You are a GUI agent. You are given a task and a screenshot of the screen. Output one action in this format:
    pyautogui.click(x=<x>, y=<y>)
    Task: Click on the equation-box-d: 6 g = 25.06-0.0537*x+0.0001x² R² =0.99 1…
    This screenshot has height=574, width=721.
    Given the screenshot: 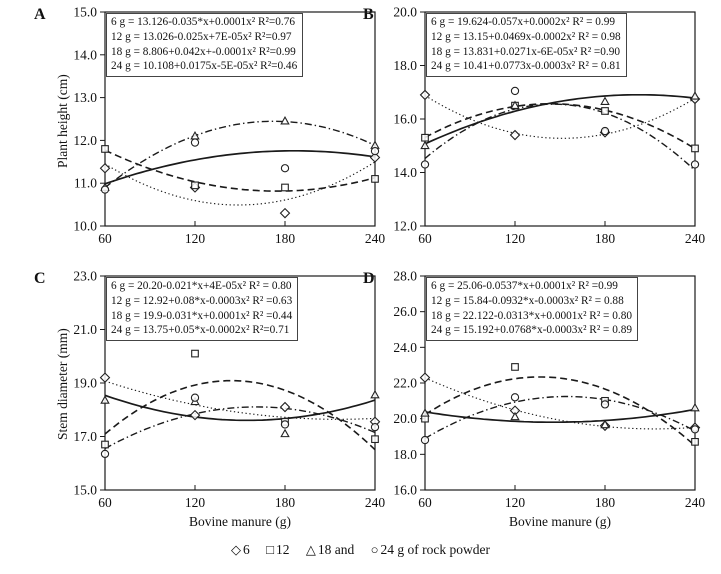 What is the action you would take?
    pyautogui.click(x=532, y=309)
    